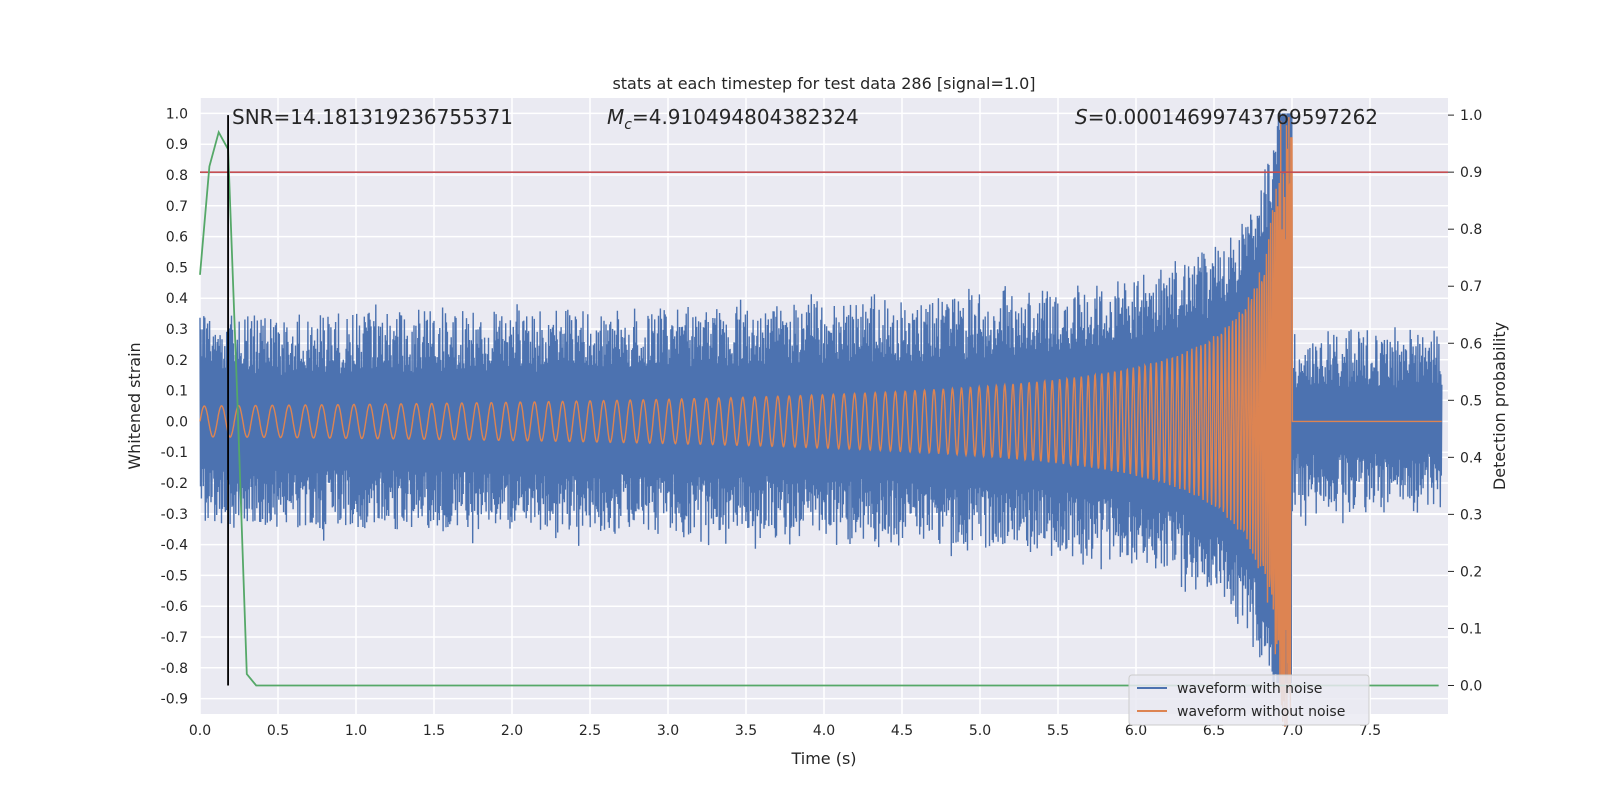 This screenshot has width=1600, height=800. Describe the element at coordinates (174, 515) in the screenshot. I see `y-tick-label: -0.3` at that location.